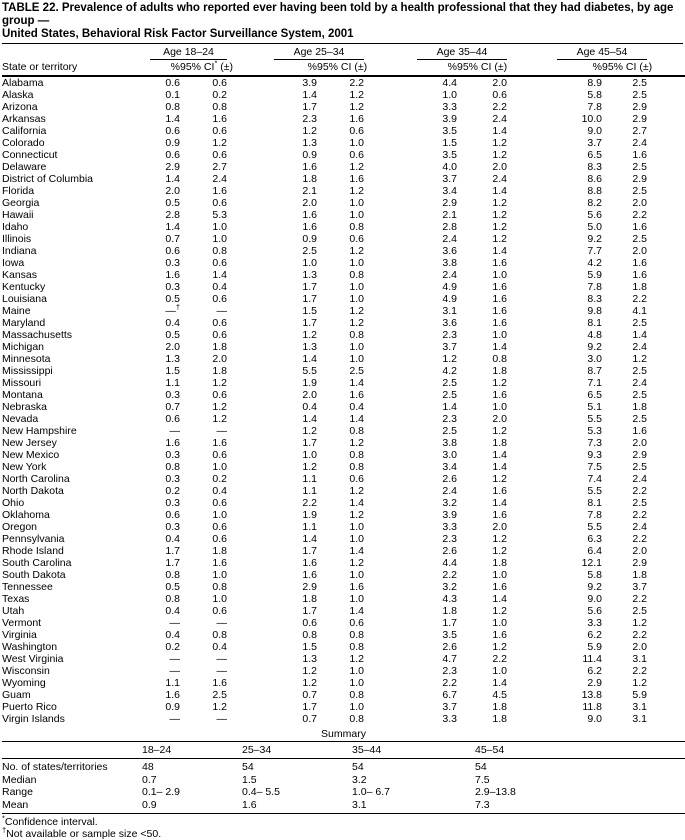  What do you see at coordinates (203, 95) in the screenshot?
I see `ci-value: 0.2` at bounding box center [203, 95].